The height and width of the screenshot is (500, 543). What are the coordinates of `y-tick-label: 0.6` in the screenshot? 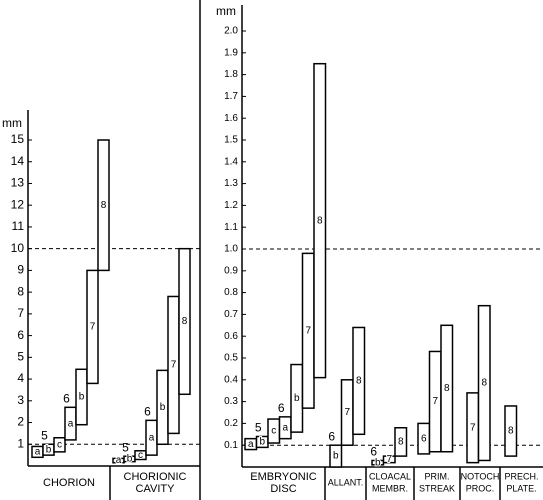 It's located at (231, 336).